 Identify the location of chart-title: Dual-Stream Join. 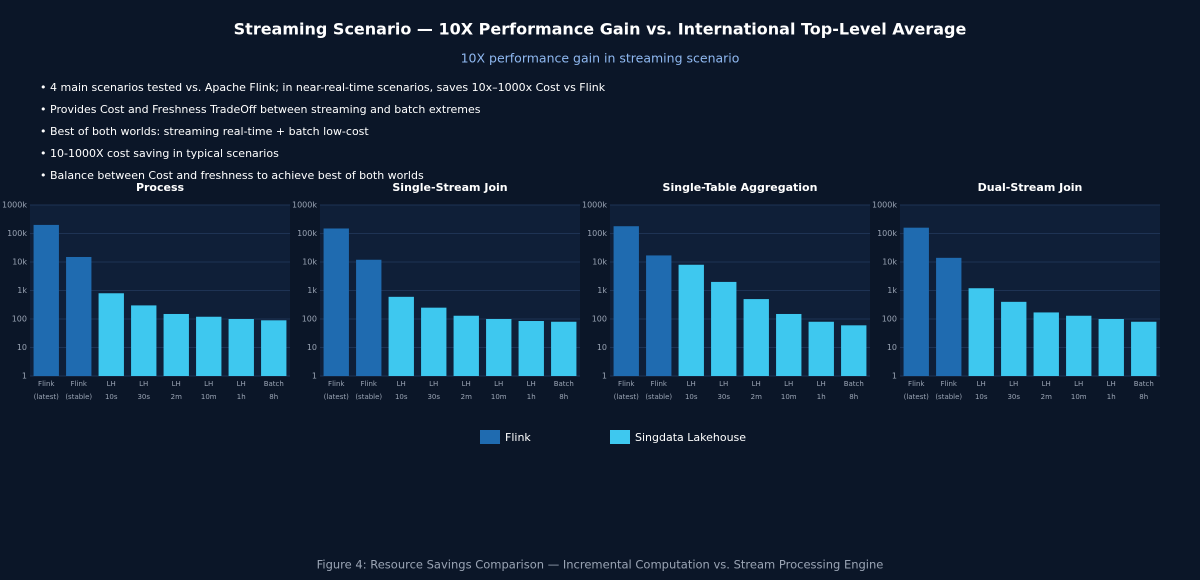
(1030, 187).